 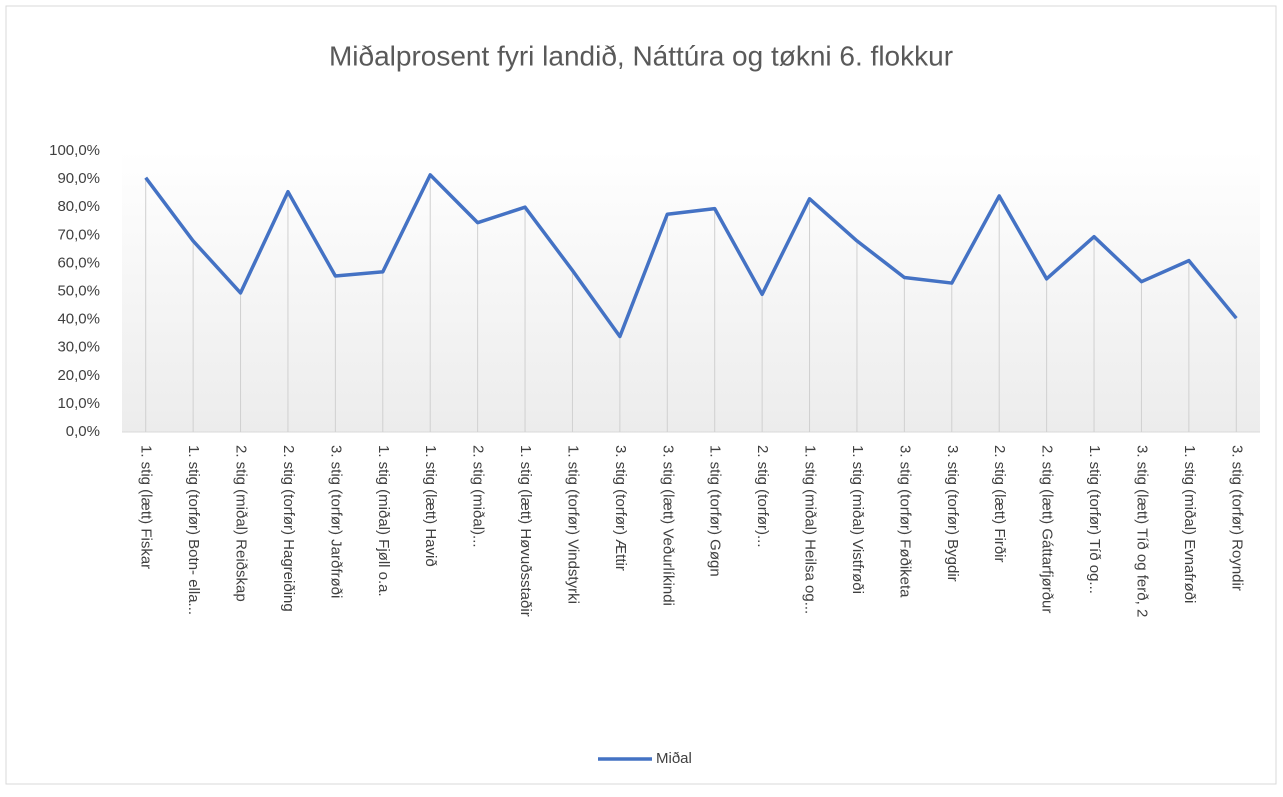 What do you see at coordinates (78, 403) in the screenshot?
I see `y-tick-label: 10,0%` at bounding box center [78, 403].